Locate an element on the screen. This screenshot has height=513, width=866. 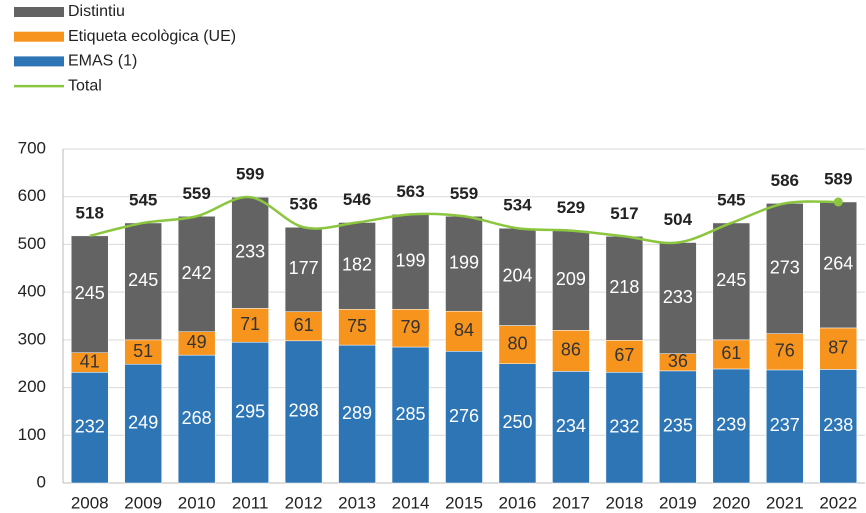
x-tick-label: 2008 is located at coordinates (90, 502).